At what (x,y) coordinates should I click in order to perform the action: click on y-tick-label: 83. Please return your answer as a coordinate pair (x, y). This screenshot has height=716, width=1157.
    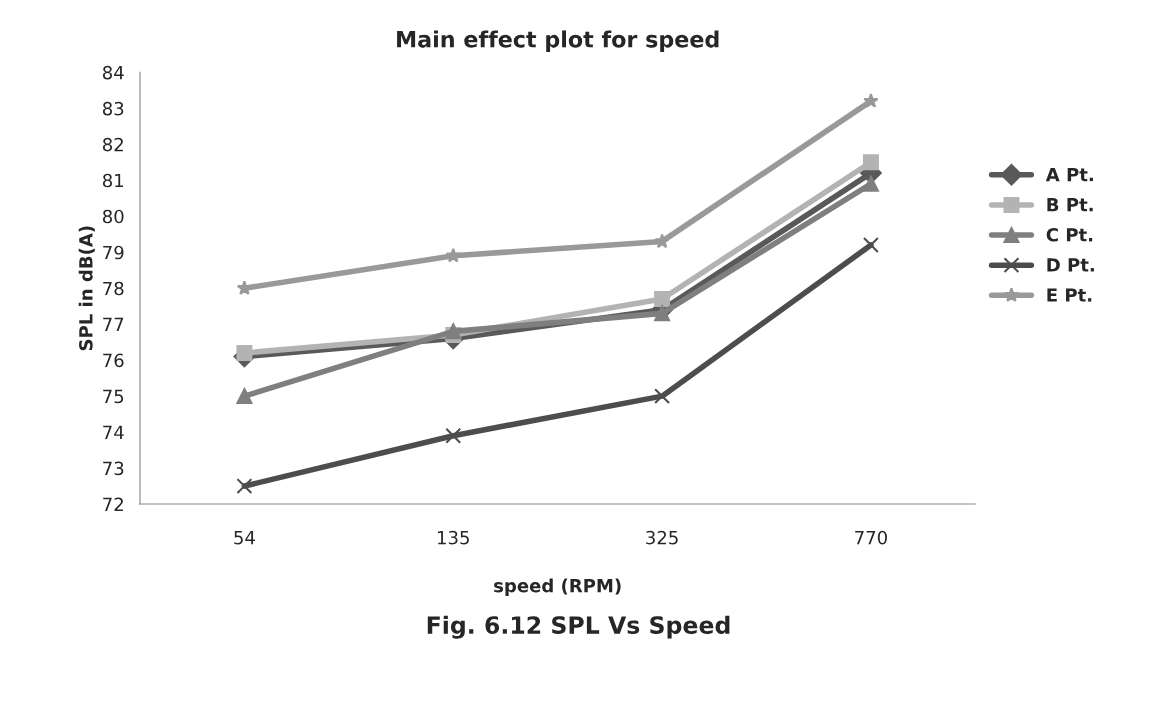
    Looking at the image, I should click on (113, 108).